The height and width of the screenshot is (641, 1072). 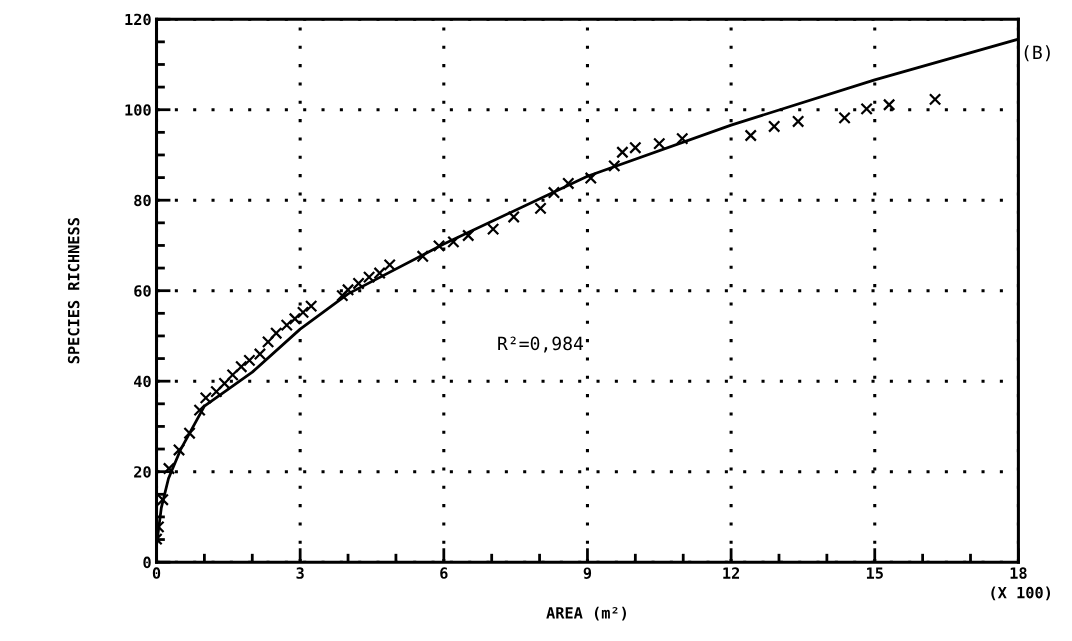 I want to click on x-tick-label: 18, so click(x=1018, y=573).